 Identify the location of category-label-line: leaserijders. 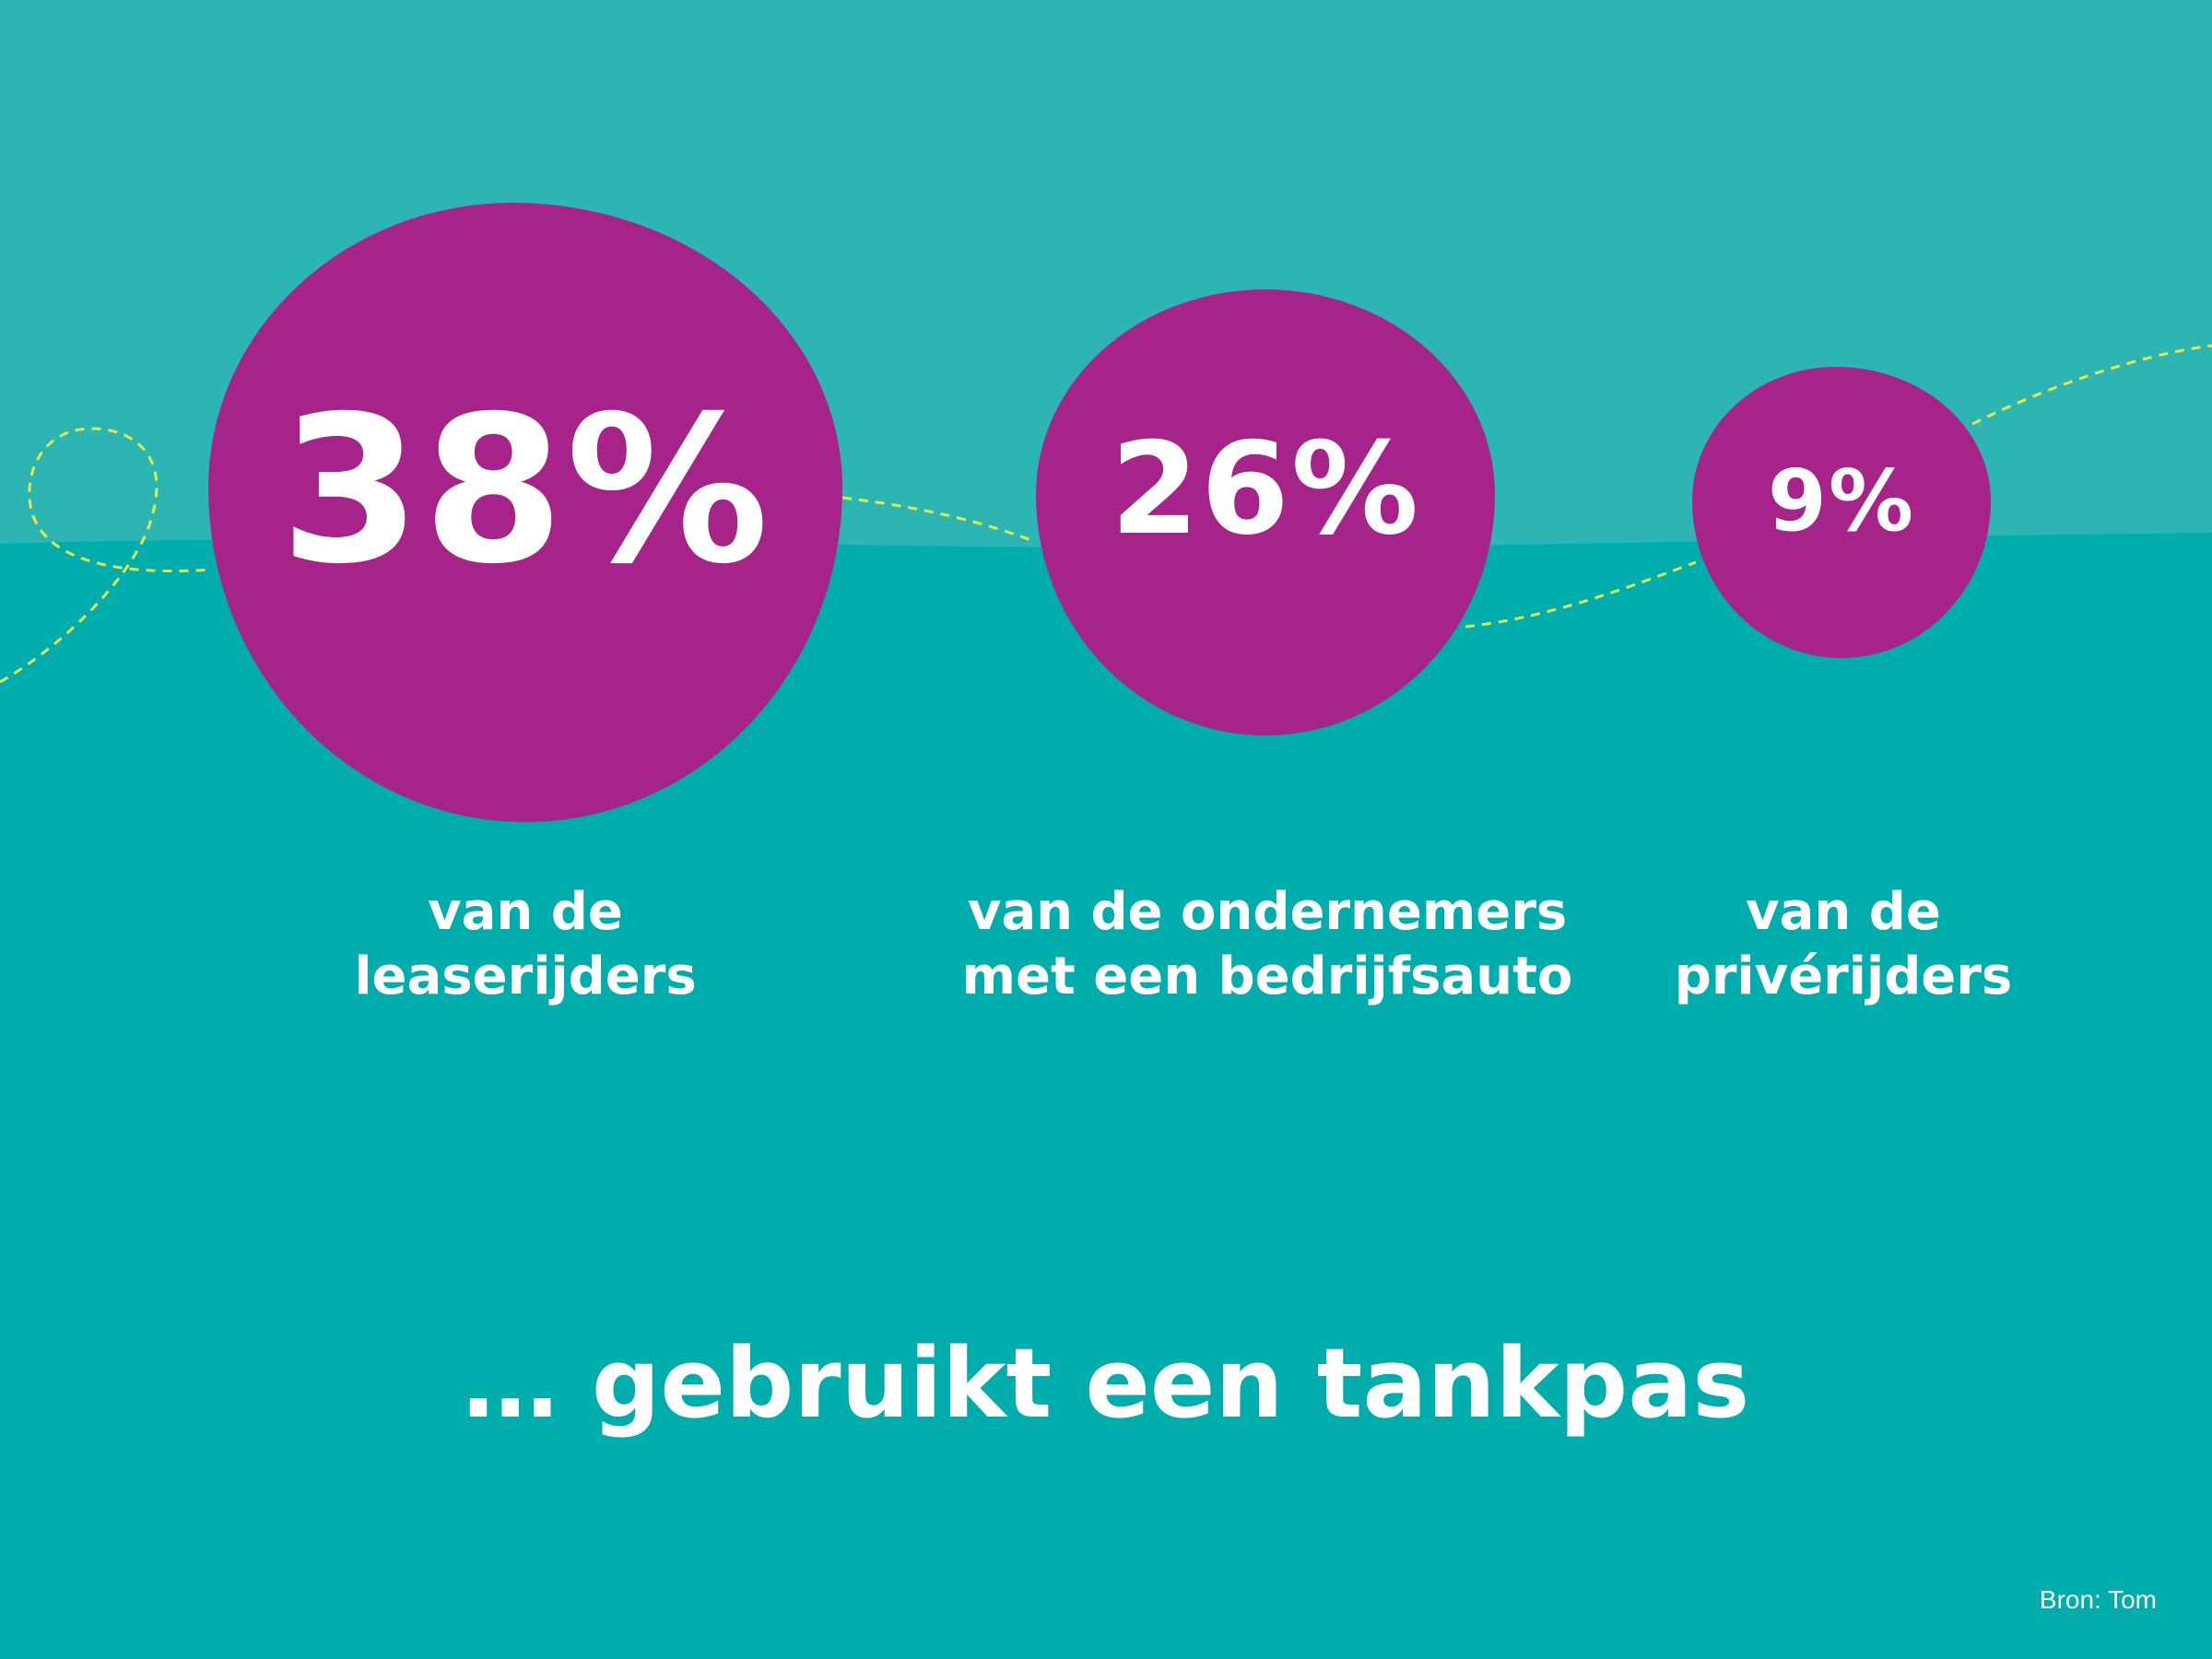
(525, 976).